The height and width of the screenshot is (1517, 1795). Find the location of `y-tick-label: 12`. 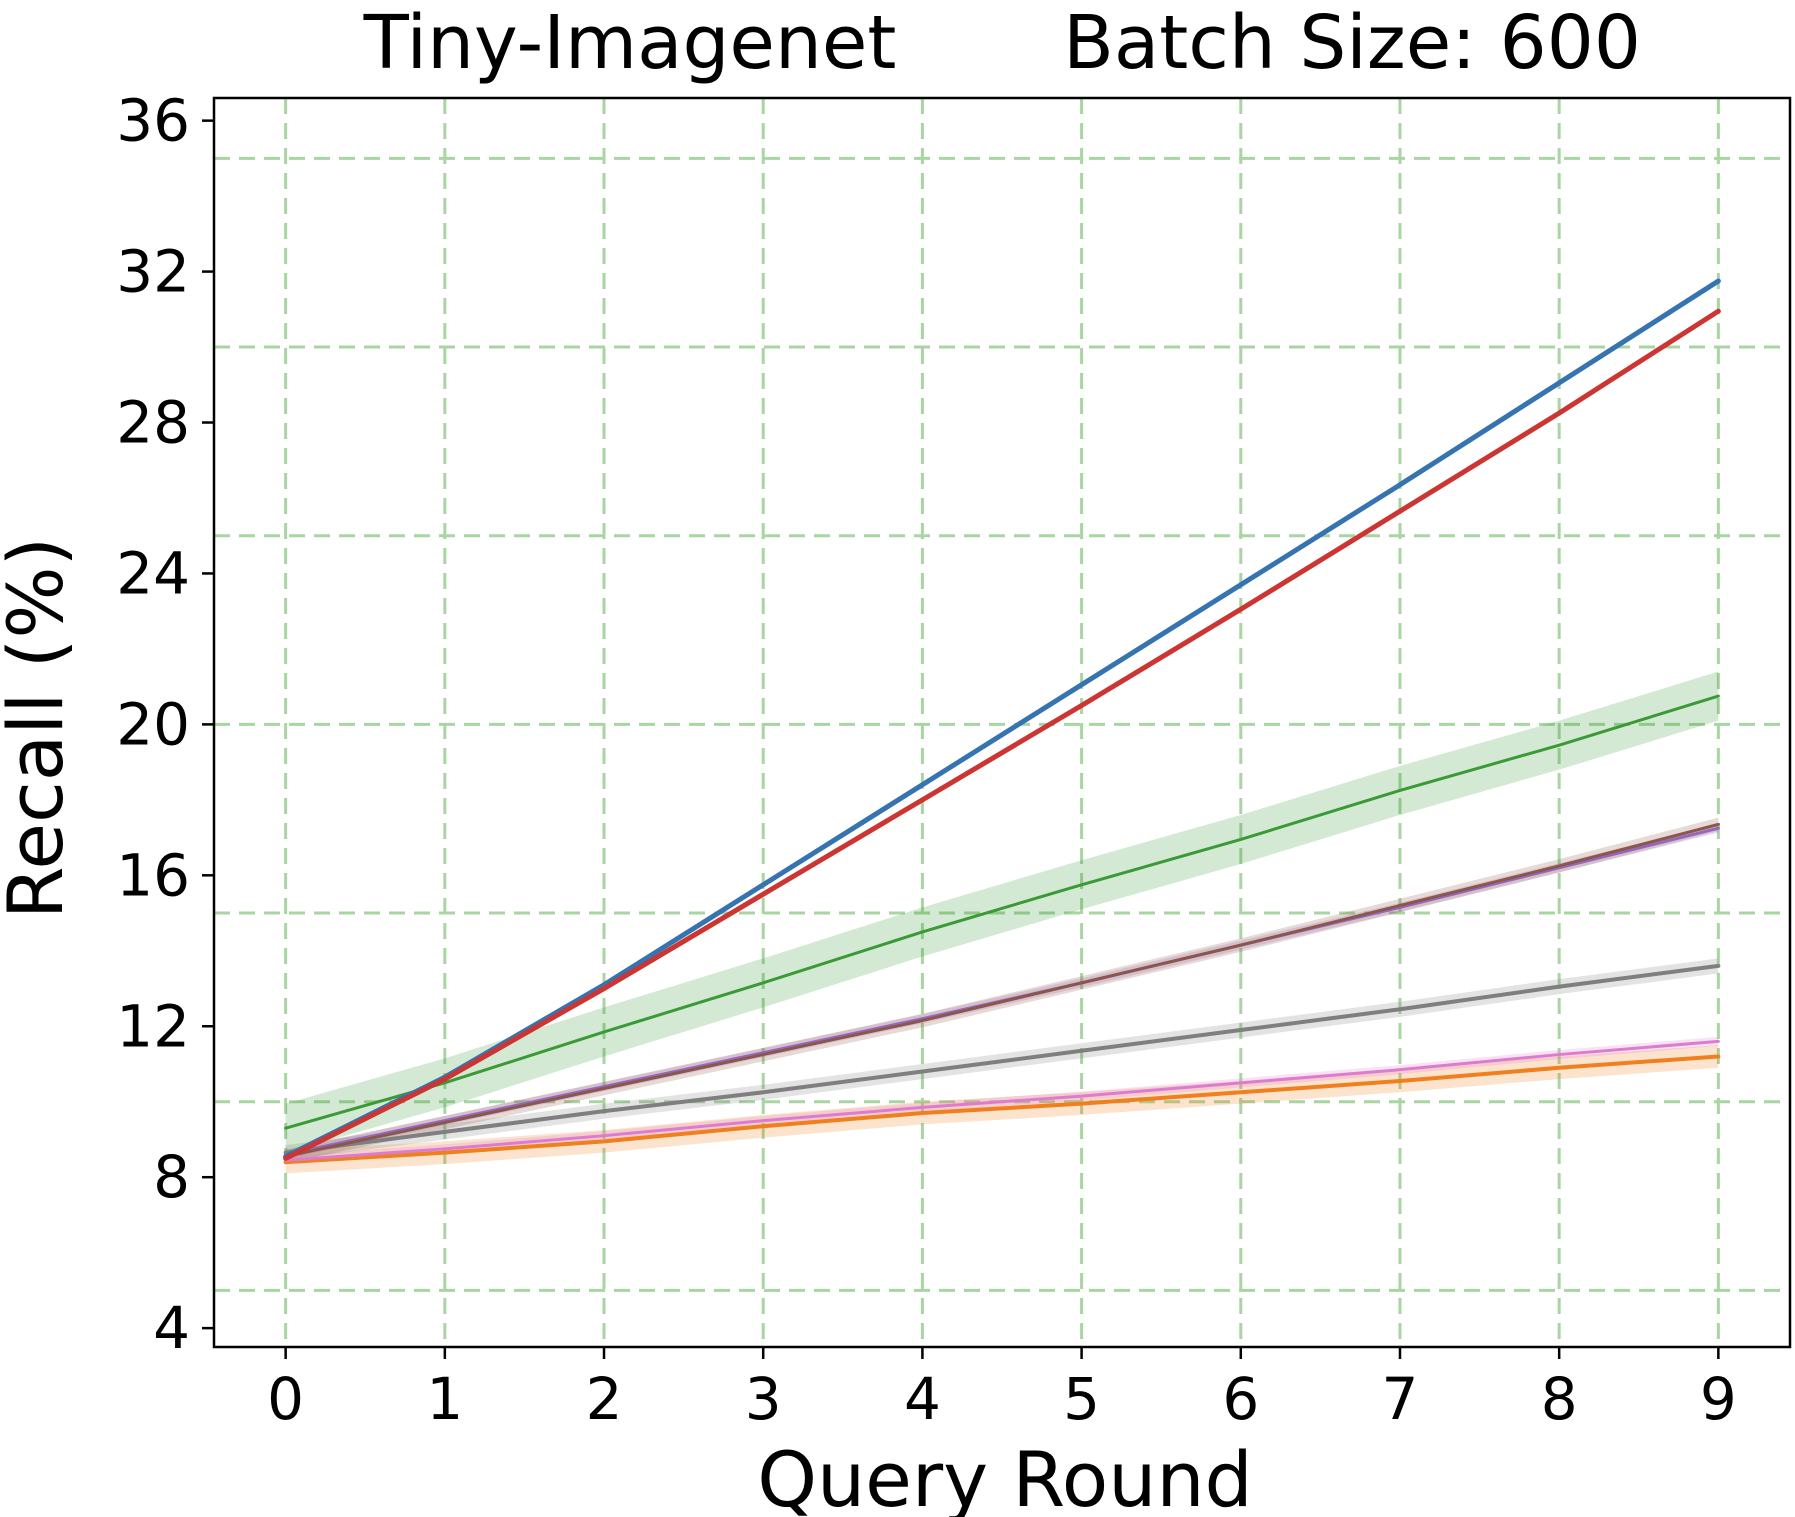

y-tick-label: 12 is located at coordinates (153, 1026).